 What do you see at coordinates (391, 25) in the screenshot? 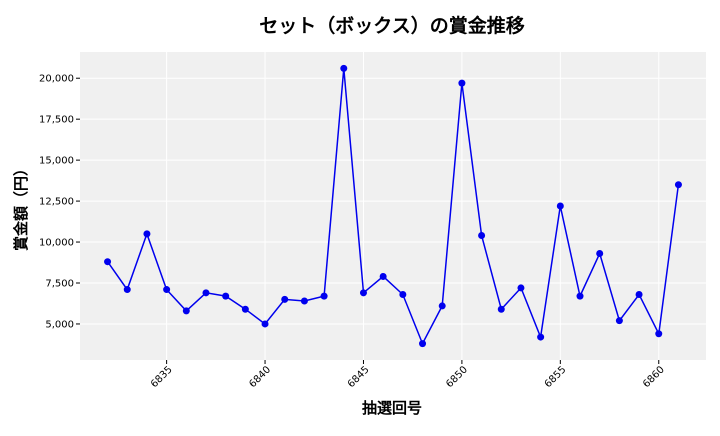
I see `chart-title: セット（ボックス）の賞金推移` at bounding box center [391, 25].